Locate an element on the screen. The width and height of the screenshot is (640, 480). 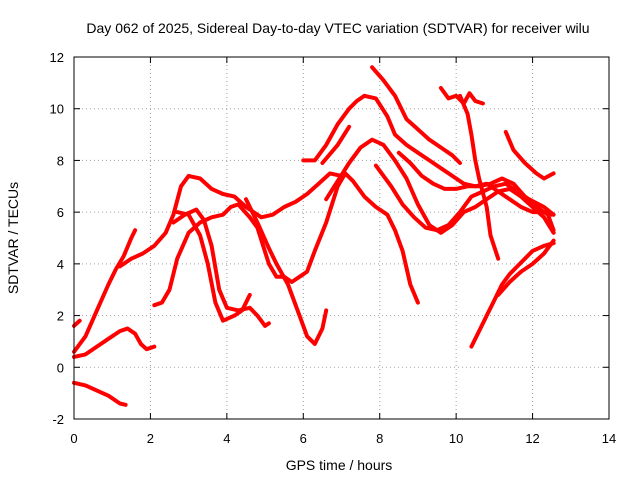
x-axis-label: GPS time / hours is located at coordinates (339, 465).